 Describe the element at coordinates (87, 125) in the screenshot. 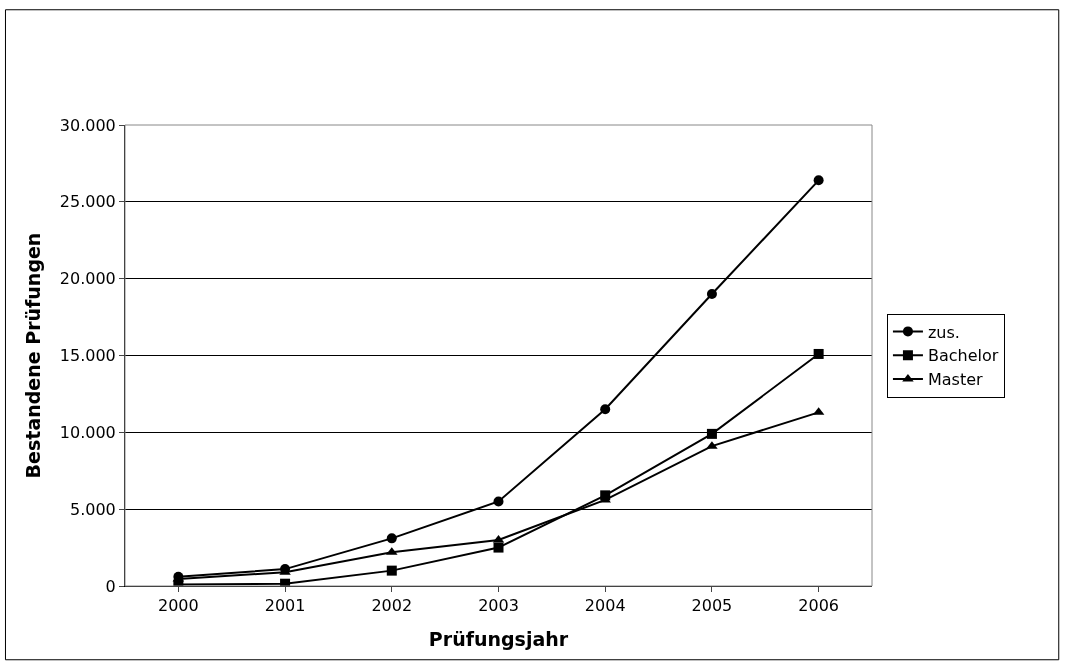

I see `y-tick-label: 30.000` at that location.